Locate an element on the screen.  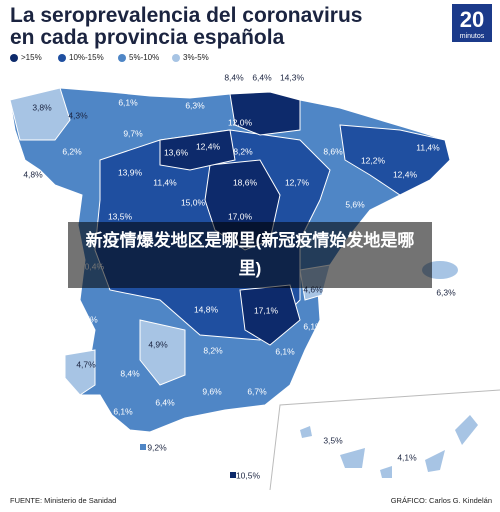
province-label: 13,9% is located at coordinates (130, 172).